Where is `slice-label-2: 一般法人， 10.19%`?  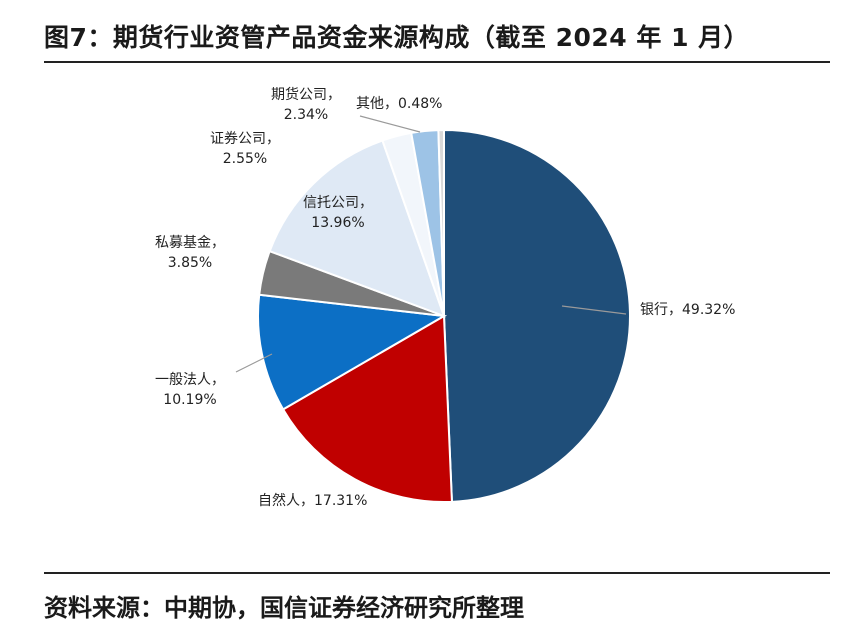
slice-label-2: 一般法人， 10.19% is located at coordinates (190, 390).